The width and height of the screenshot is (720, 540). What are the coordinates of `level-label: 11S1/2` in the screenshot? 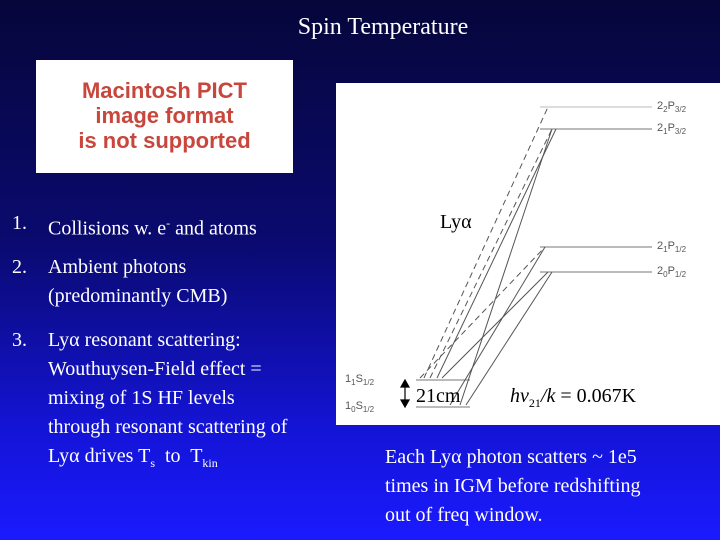 It's located at (359, 380).